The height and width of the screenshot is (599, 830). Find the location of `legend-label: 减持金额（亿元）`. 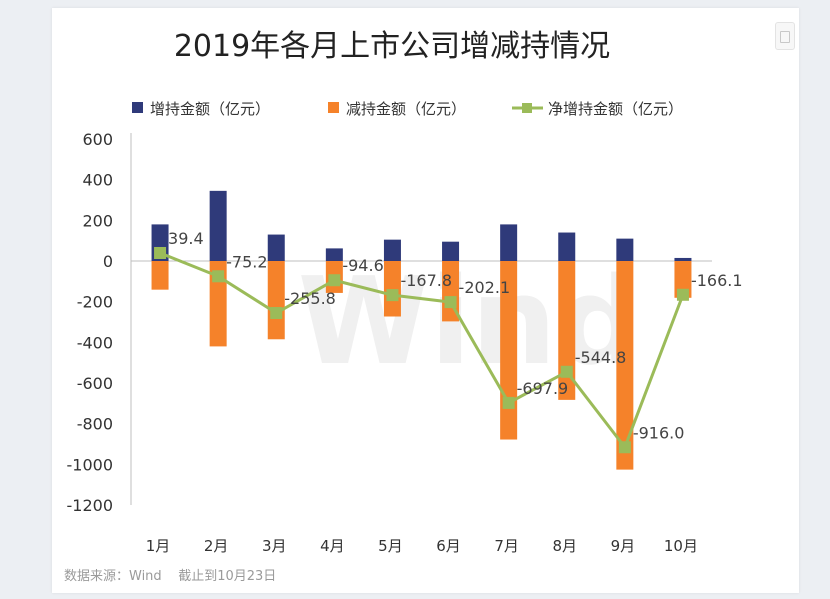

legend-label: 减持金额（亿元） is located at coordinates (406, 109).